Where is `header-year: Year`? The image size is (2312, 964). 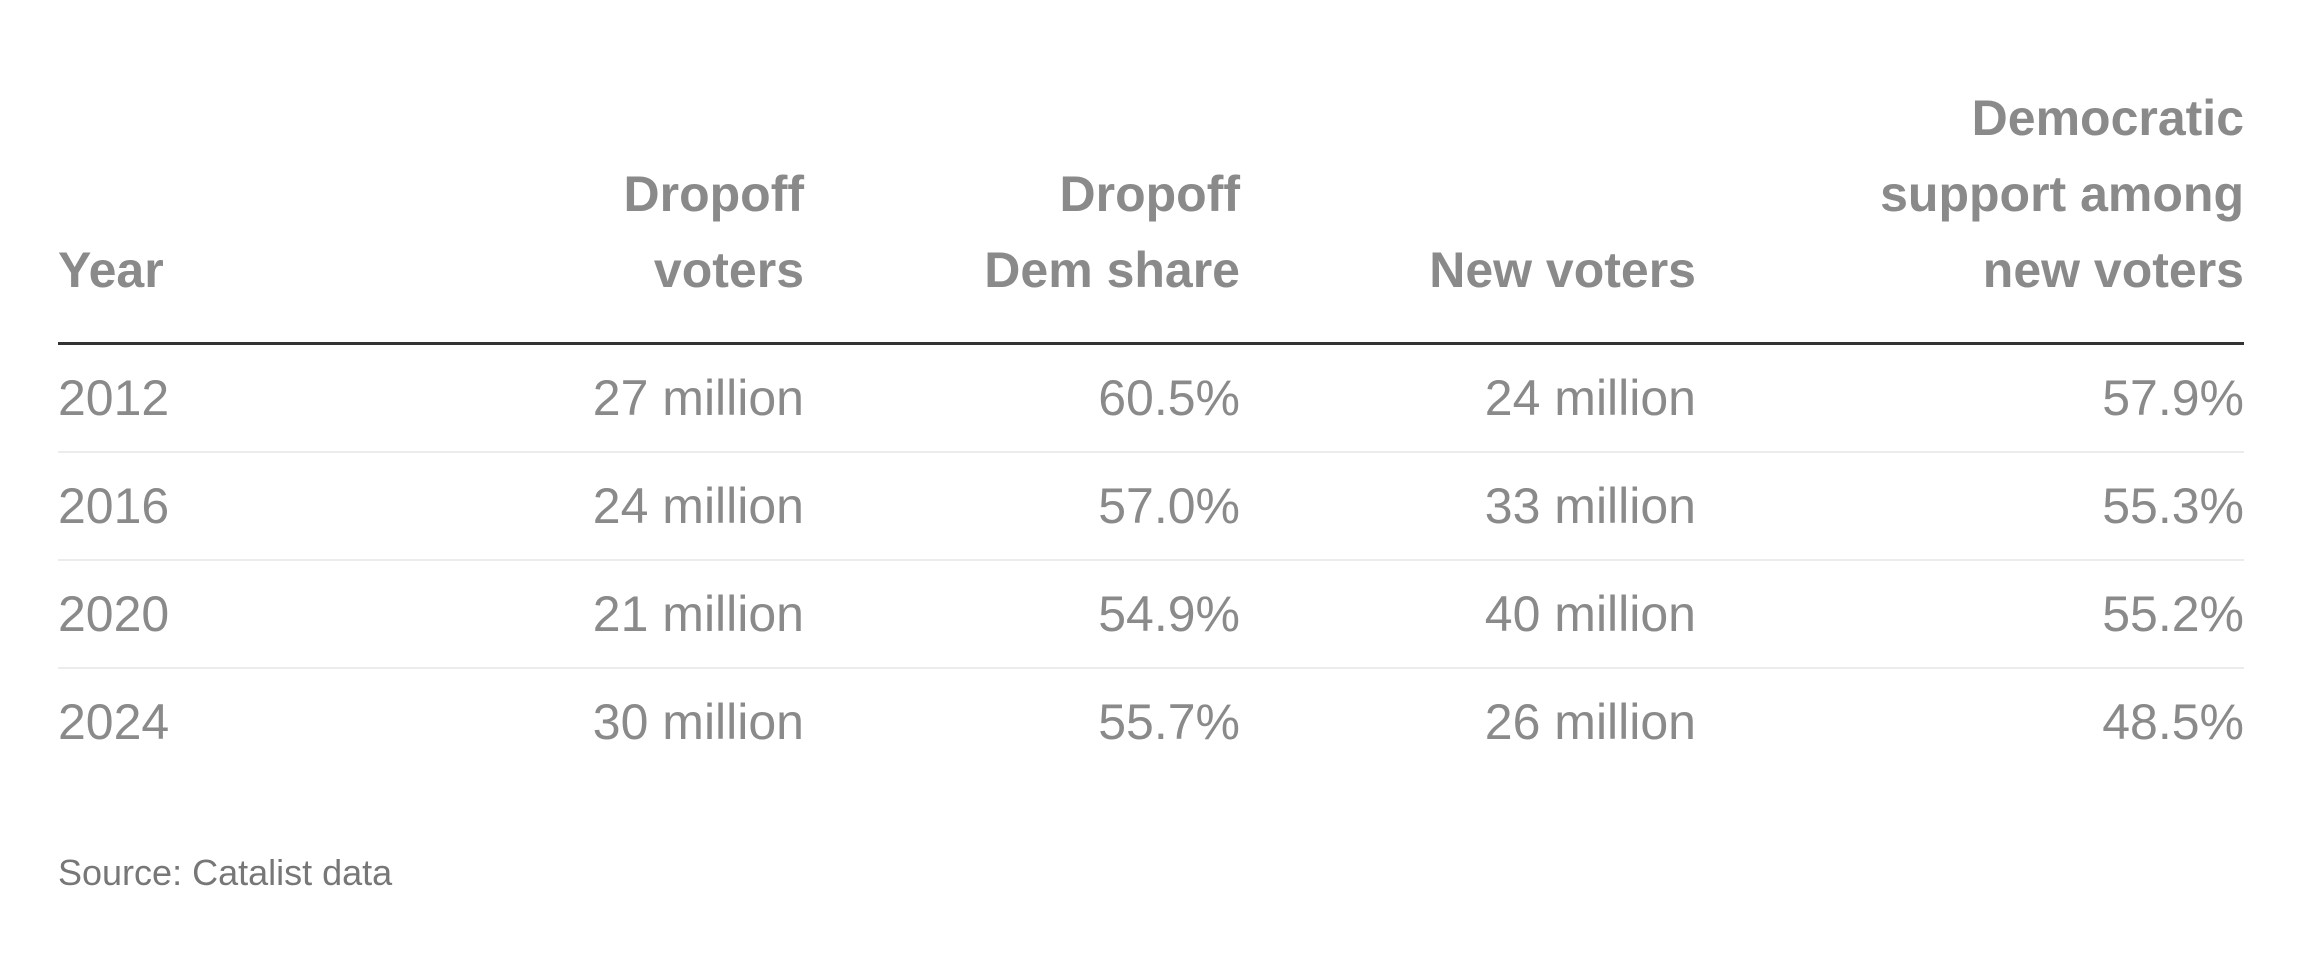 header-year: Year is located at coordinates (230, 212).